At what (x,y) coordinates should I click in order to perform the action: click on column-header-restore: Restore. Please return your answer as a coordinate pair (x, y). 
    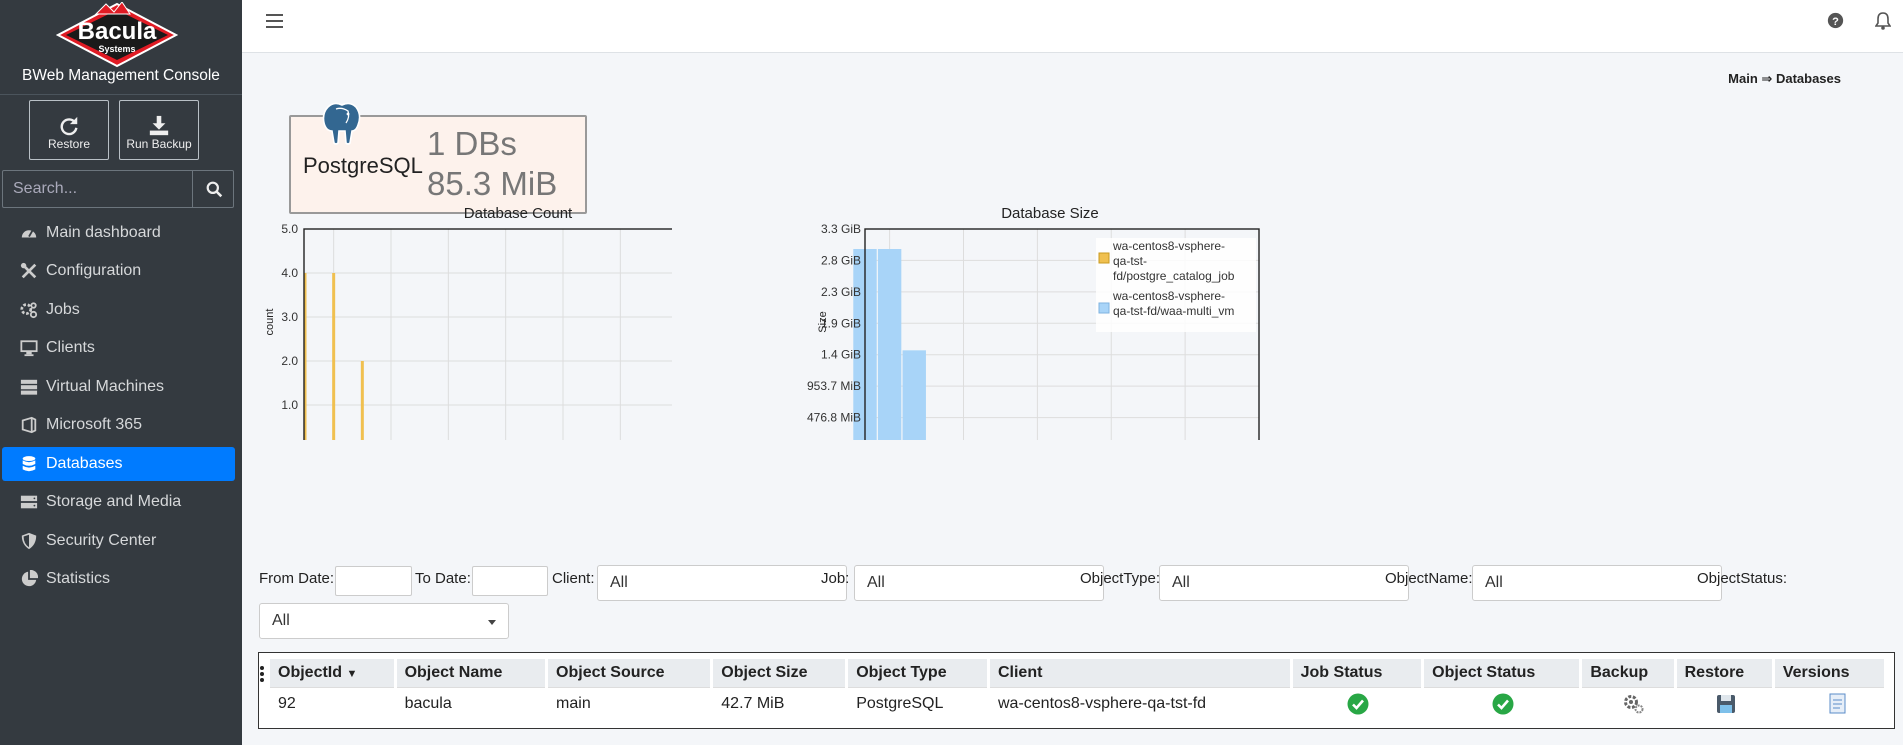
    Looking at the image, I should click on (1724, 673).